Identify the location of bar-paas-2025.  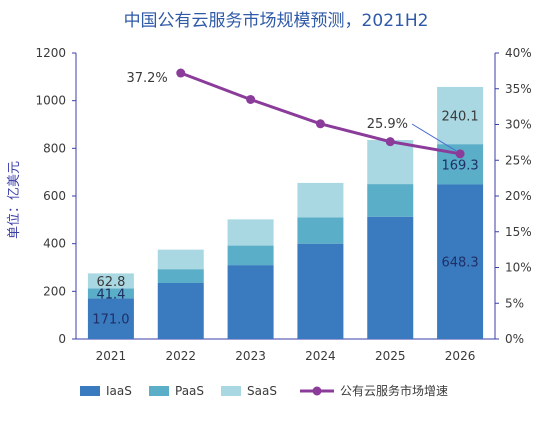
(390, 200).